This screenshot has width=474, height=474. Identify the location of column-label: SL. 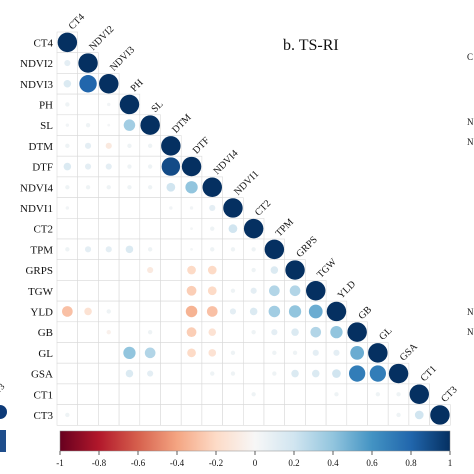
(157, 107).